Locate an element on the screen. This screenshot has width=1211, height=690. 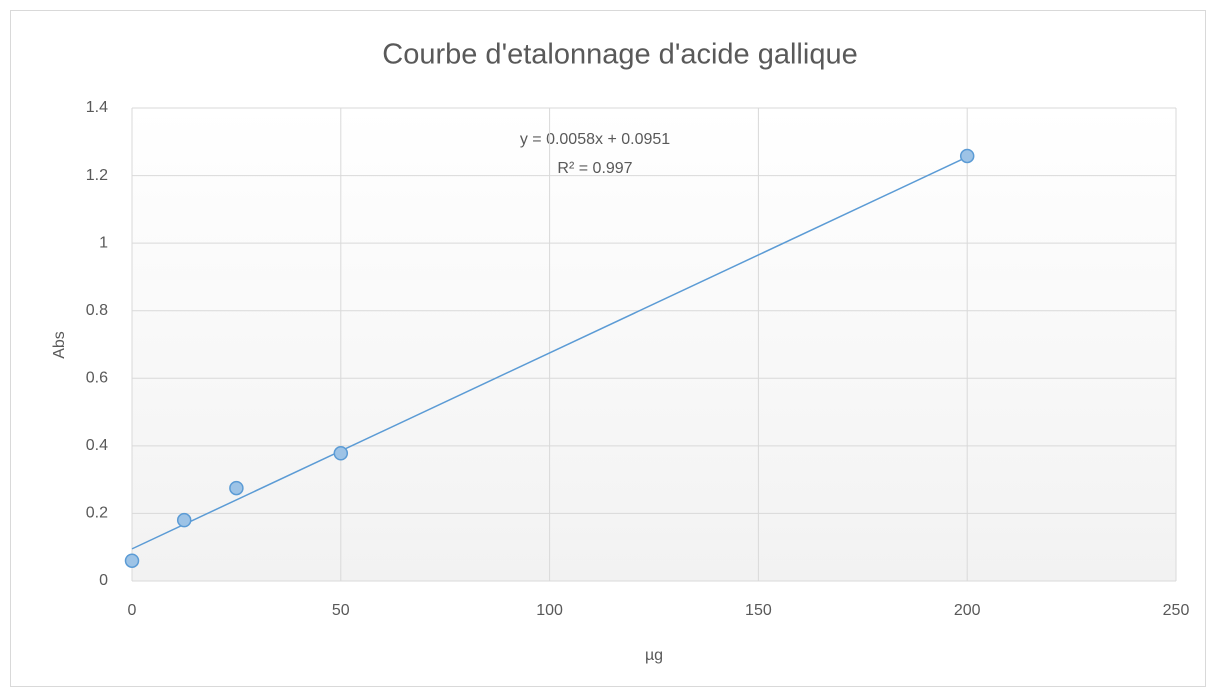
x-tick-label: 100 is located at coordinates (549, 610).